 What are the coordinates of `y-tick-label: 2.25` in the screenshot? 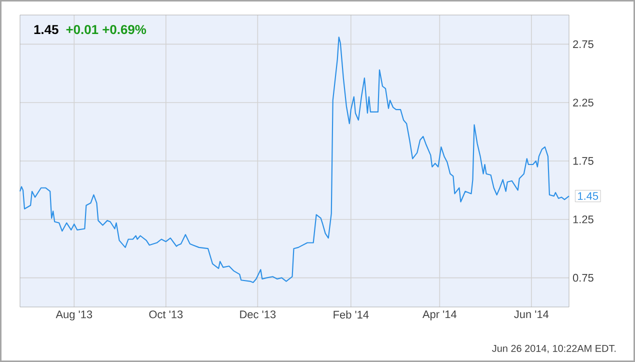 It's located at (583, 102).